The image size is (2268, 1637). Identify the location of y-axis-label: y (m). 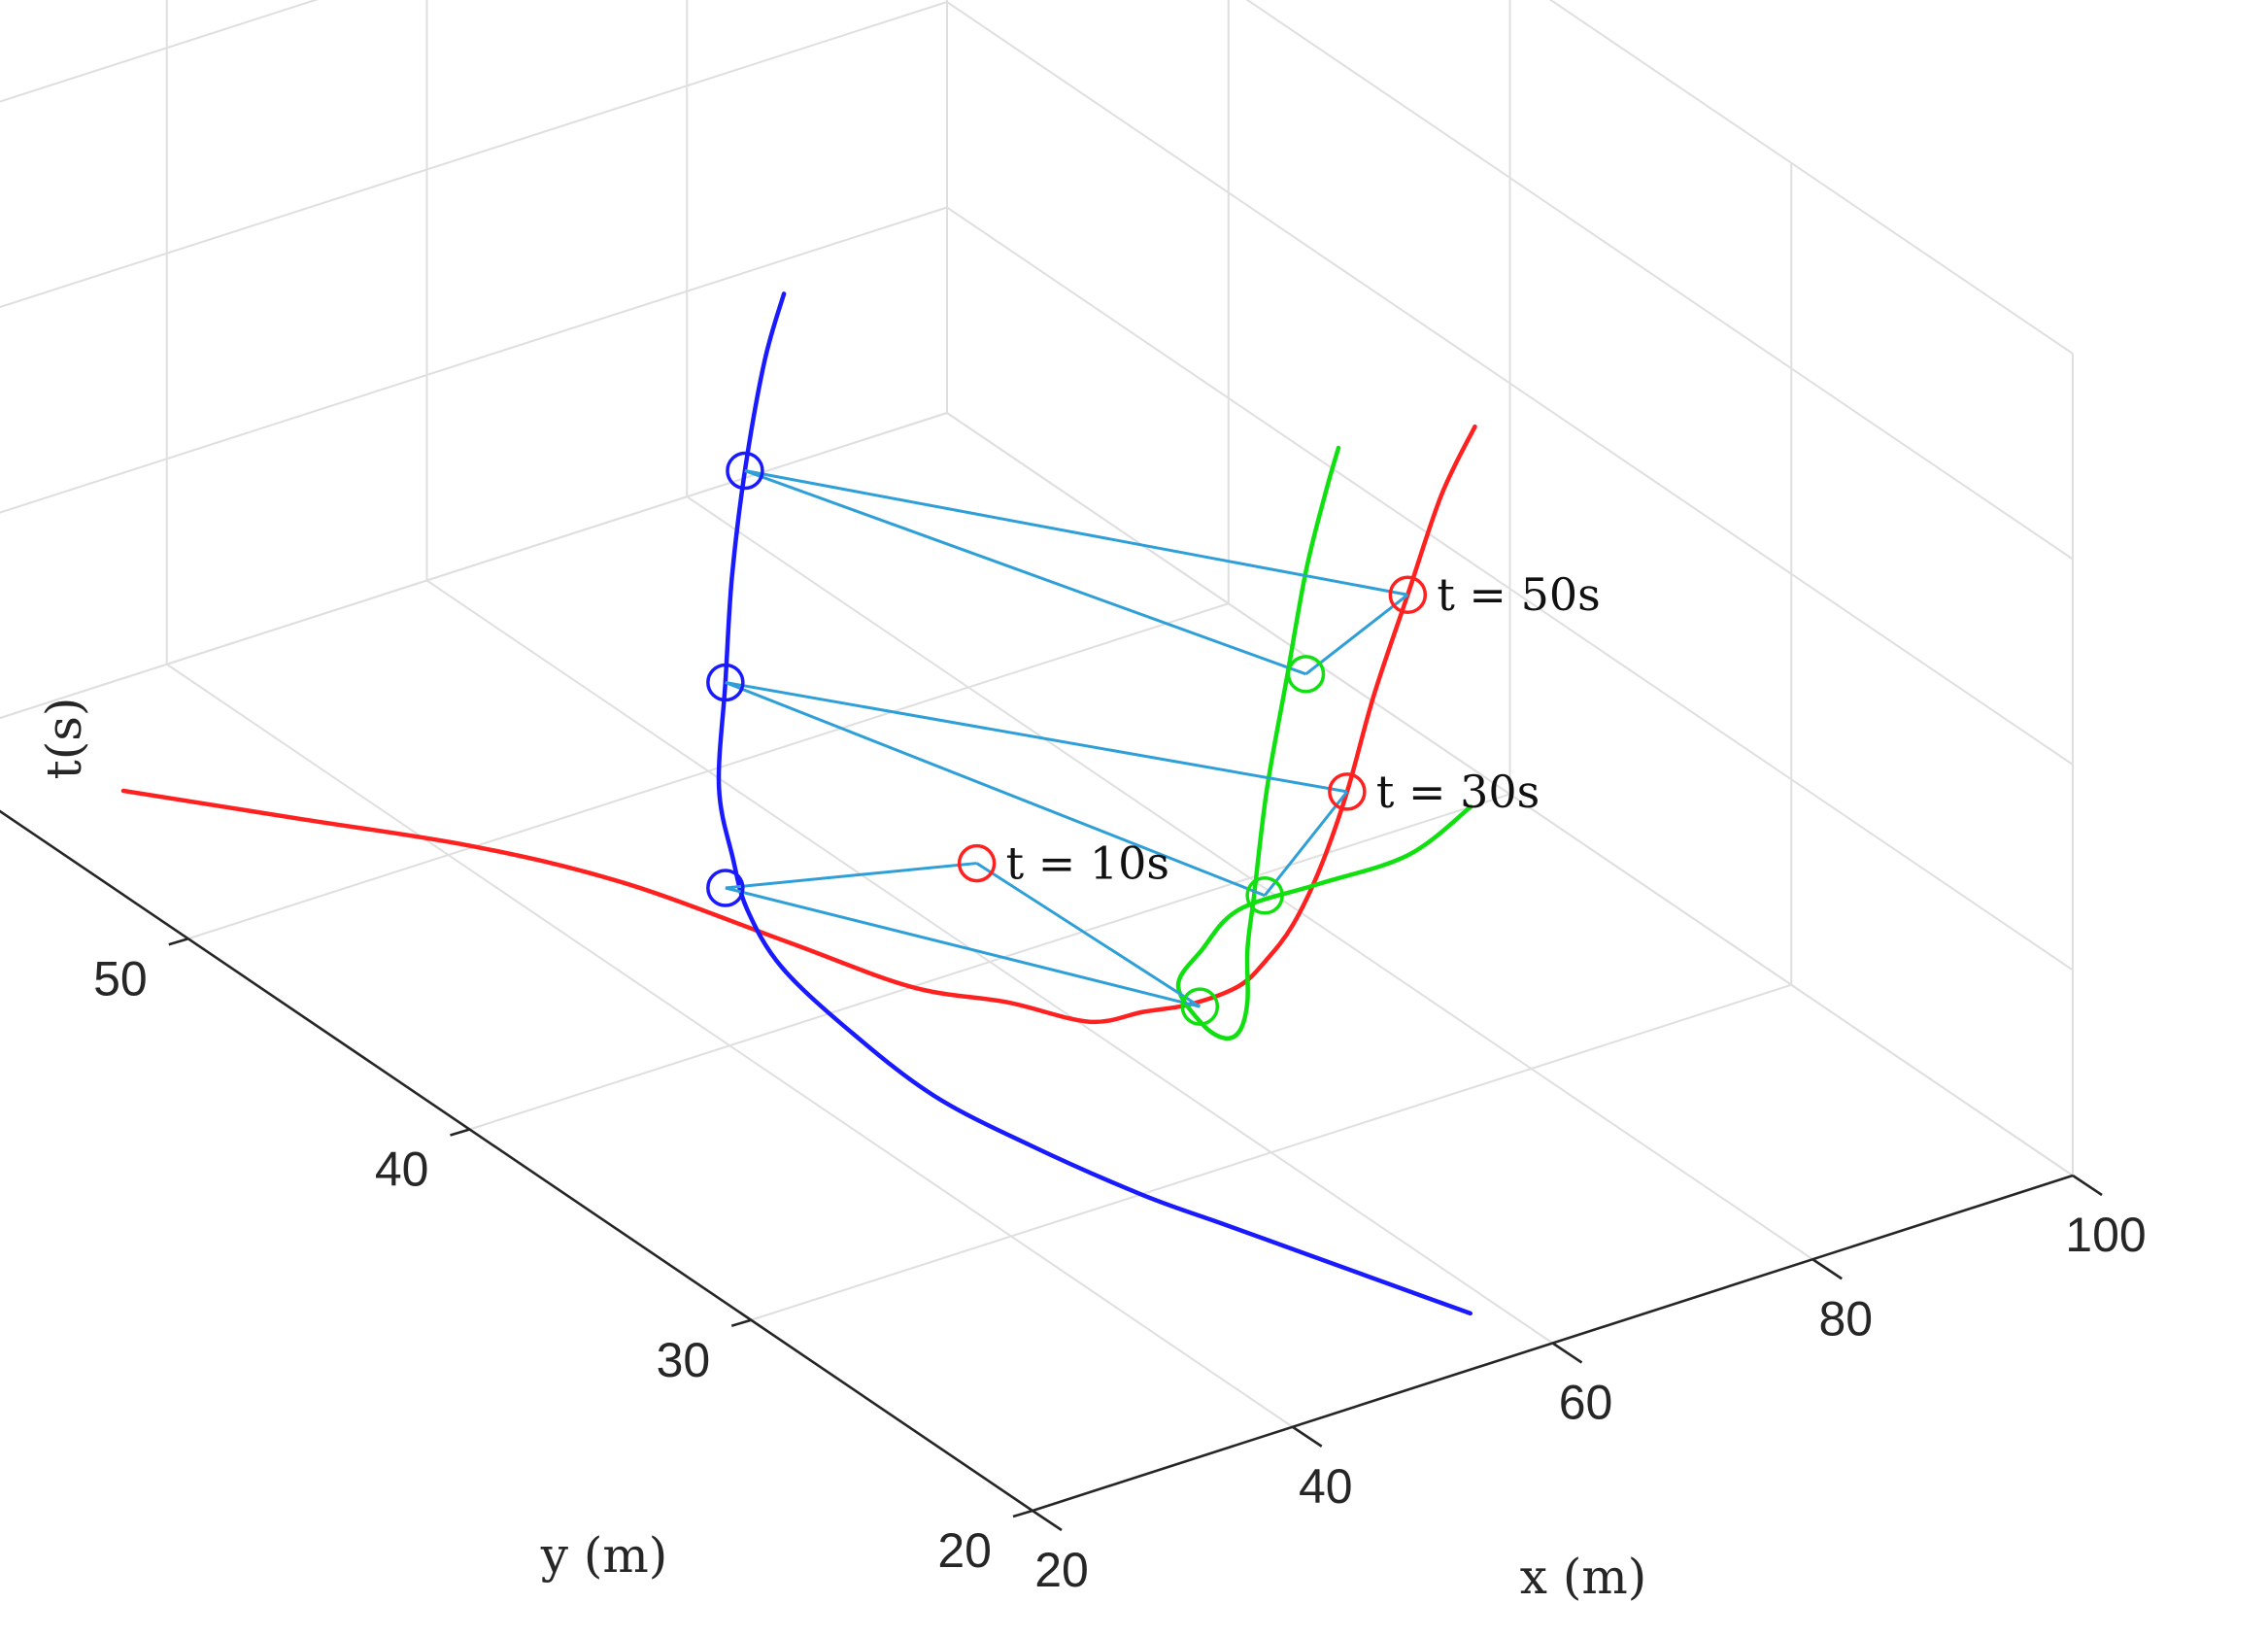
(604, 1555).